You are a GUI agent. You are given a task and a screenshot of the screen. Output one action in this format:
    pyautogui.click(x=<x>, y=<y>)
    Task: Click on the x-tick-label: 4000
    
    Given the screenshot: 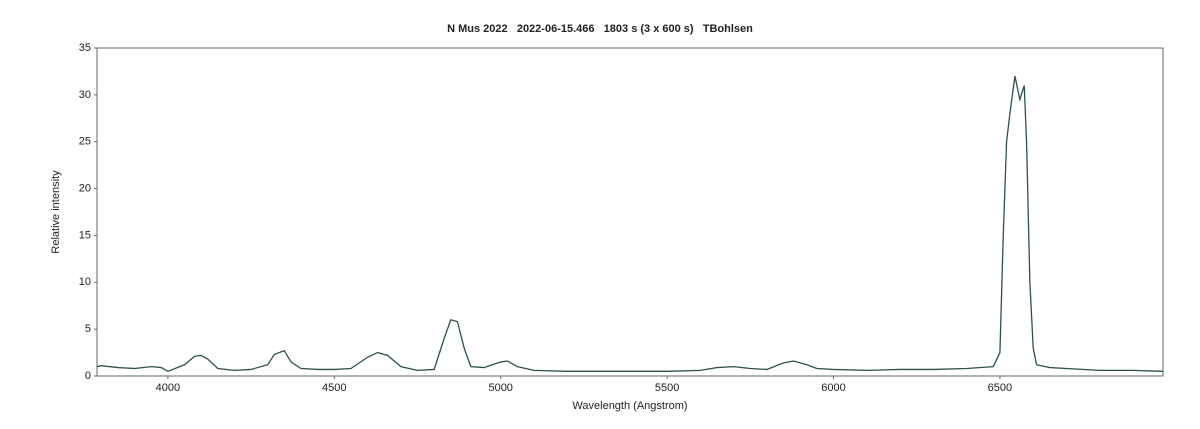 What is the action you would take?
    pyautogui.click(x=168, y=388)
    